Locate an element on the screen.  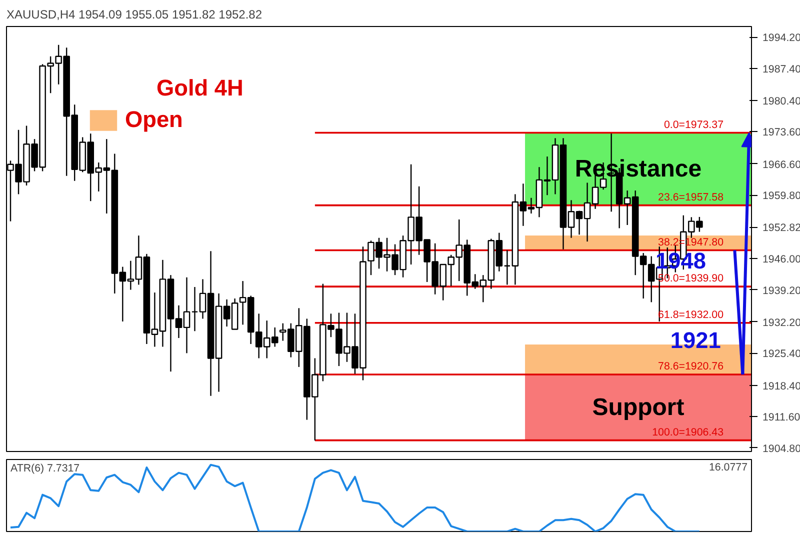
ref-line-label: 100.0=1906.43 is located at coordinates (688, 432).